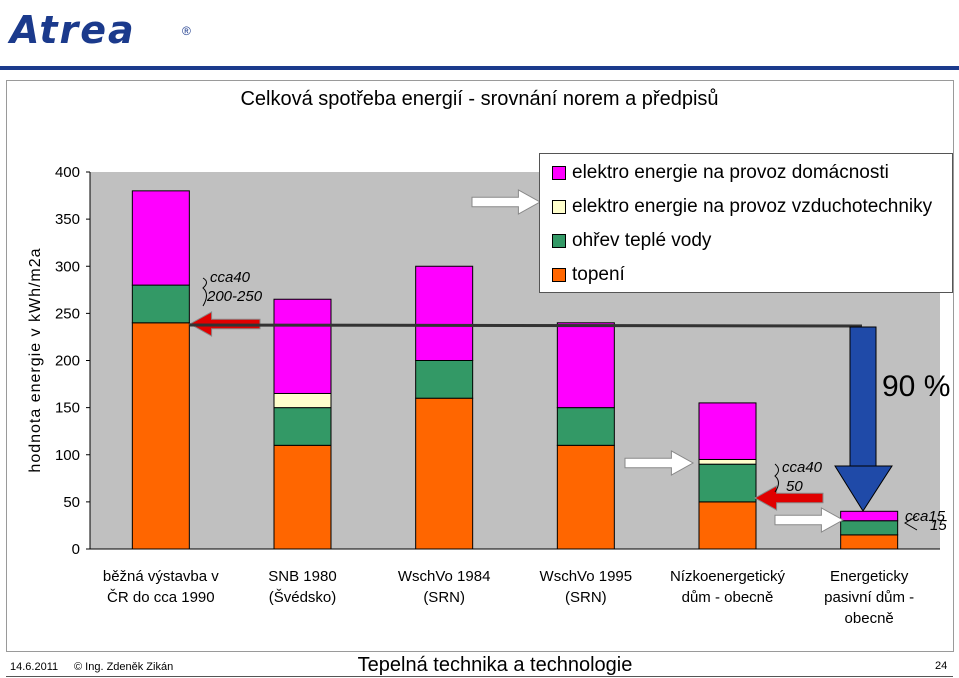 This screenshot has width=959, height=678. I want to click on category-label: Nízkoenergetický dům - obecně, so click(728, 587).